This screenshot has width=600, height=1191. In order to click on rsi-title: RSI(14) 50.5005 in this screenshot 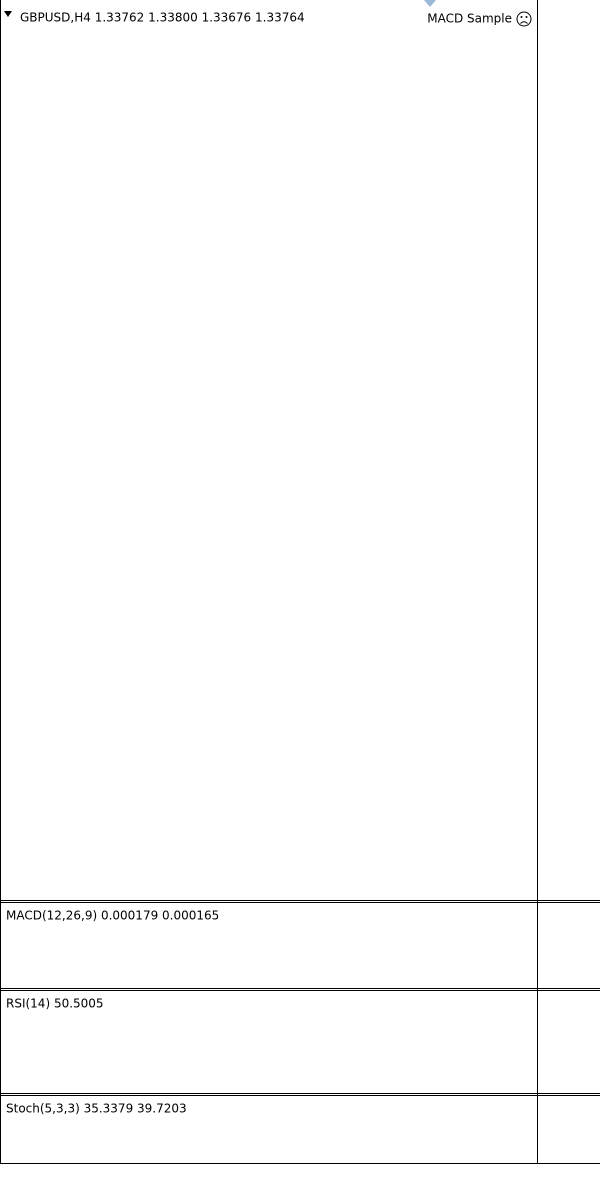, I will do `click(55, 1004)`.